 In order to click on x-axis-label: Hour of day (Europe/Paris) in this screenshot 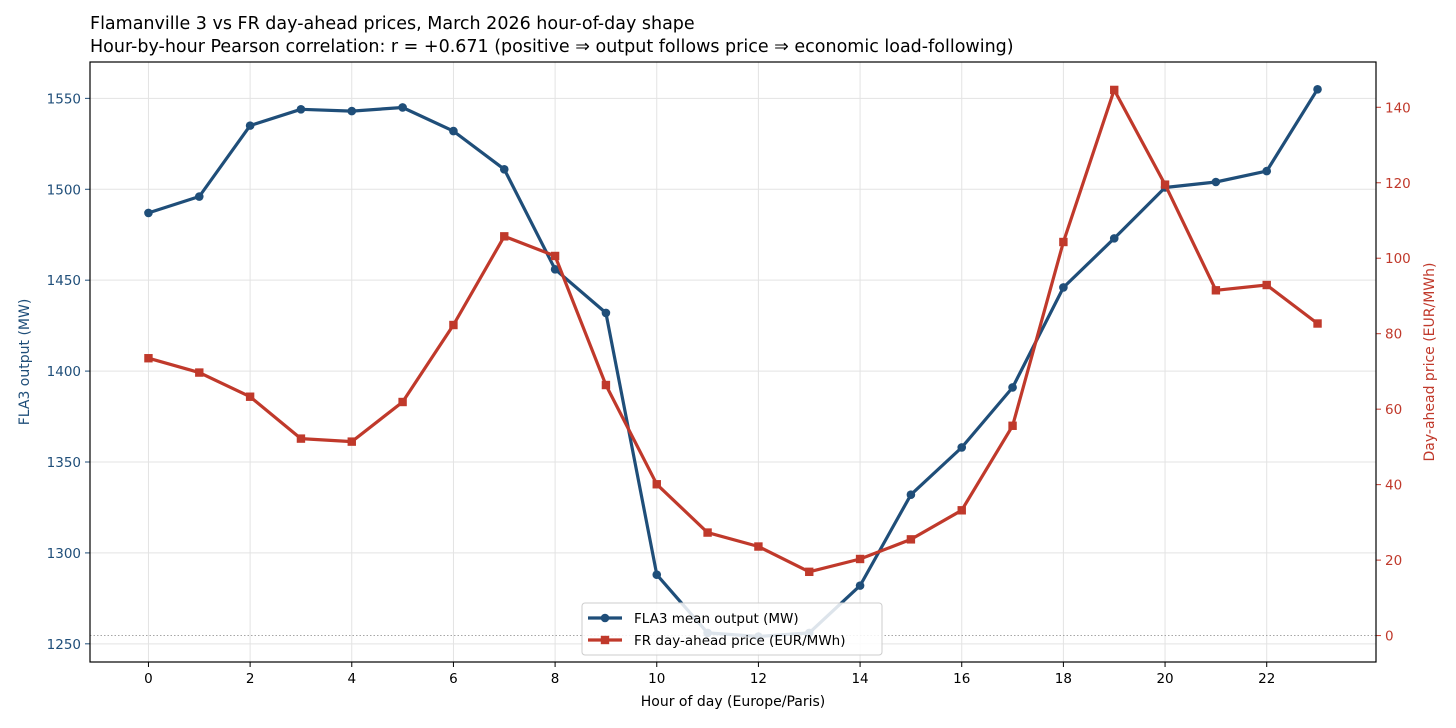, I will do `click(733, 702)`.